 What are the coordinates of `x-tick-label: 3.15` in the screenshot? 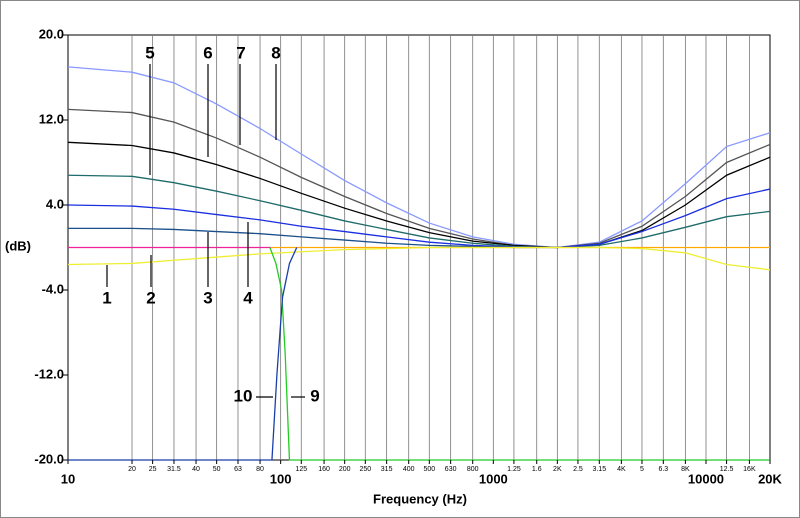 It's located at (599, 469).